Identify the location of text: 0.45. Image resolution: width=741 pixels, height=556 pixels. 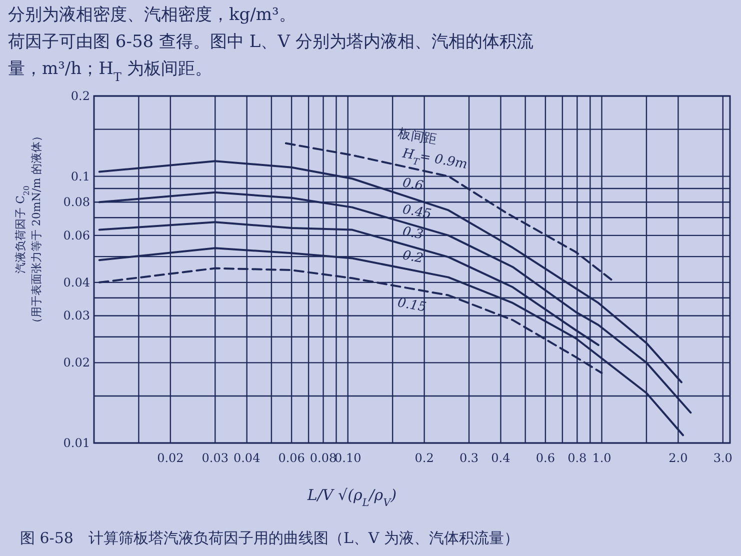
(416, 212).